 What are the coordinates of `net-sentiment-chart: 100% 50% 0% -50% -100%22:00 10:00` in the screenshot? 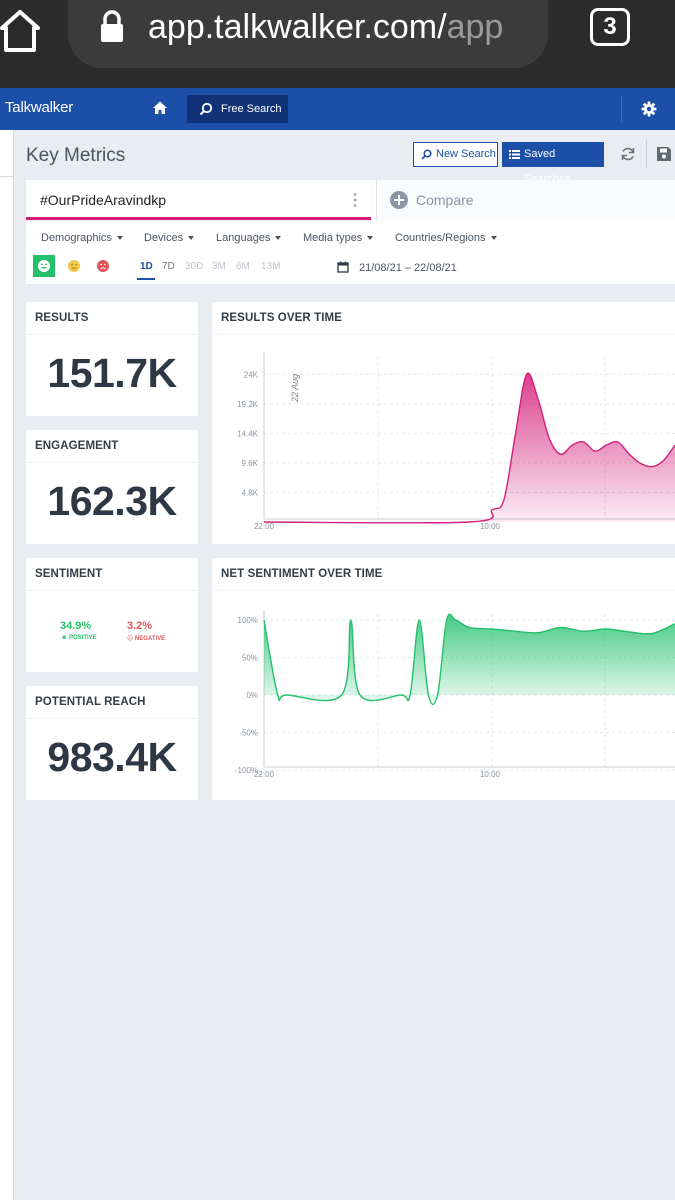 It's located at (443, 696).